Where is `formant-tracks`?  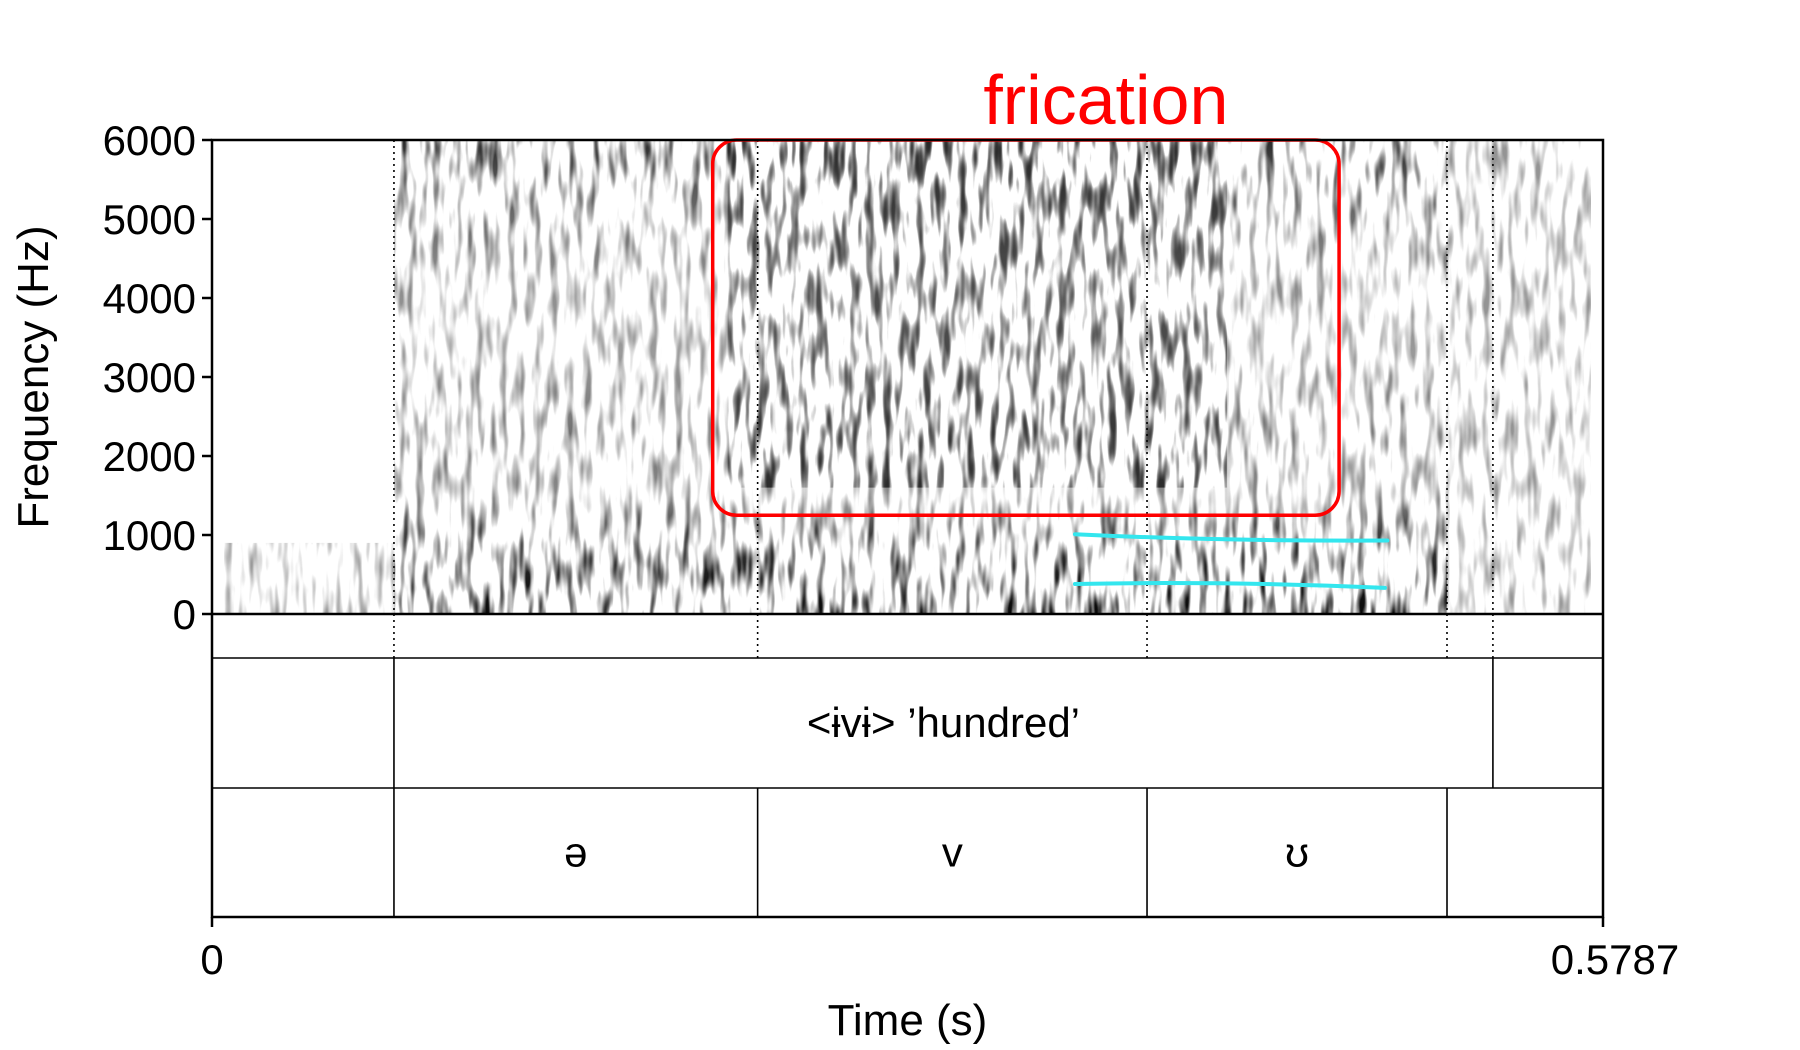
formant-tracks is located at coordinates (1231, 561).